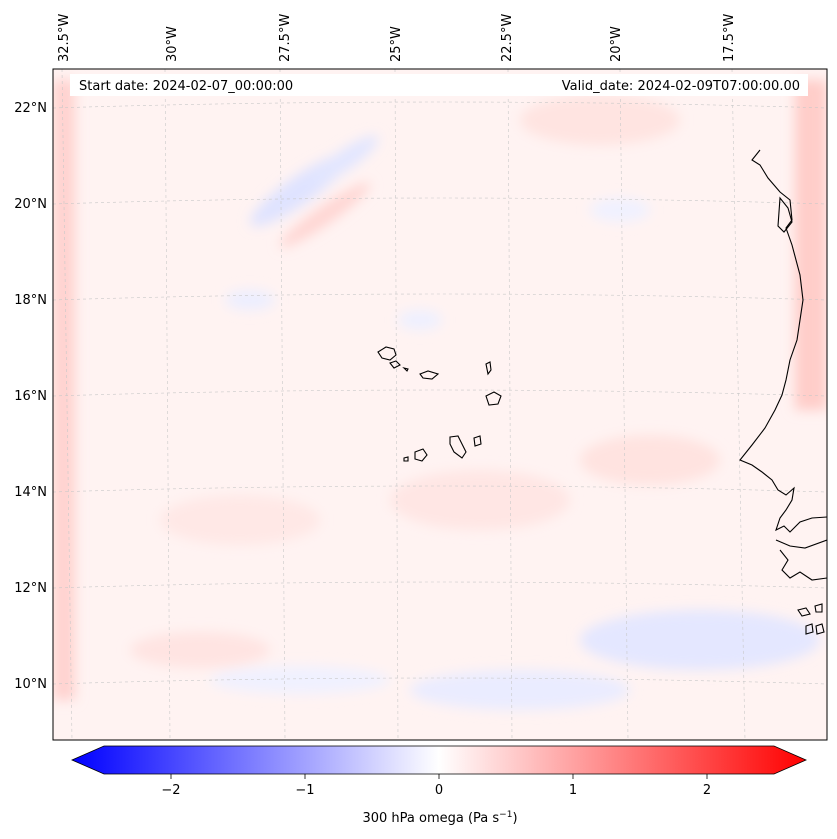  What do you see at coordinates (30, 204) in the screenshot?
I see `lat-label-20n: 20°N` at bounding box center [30, 204].